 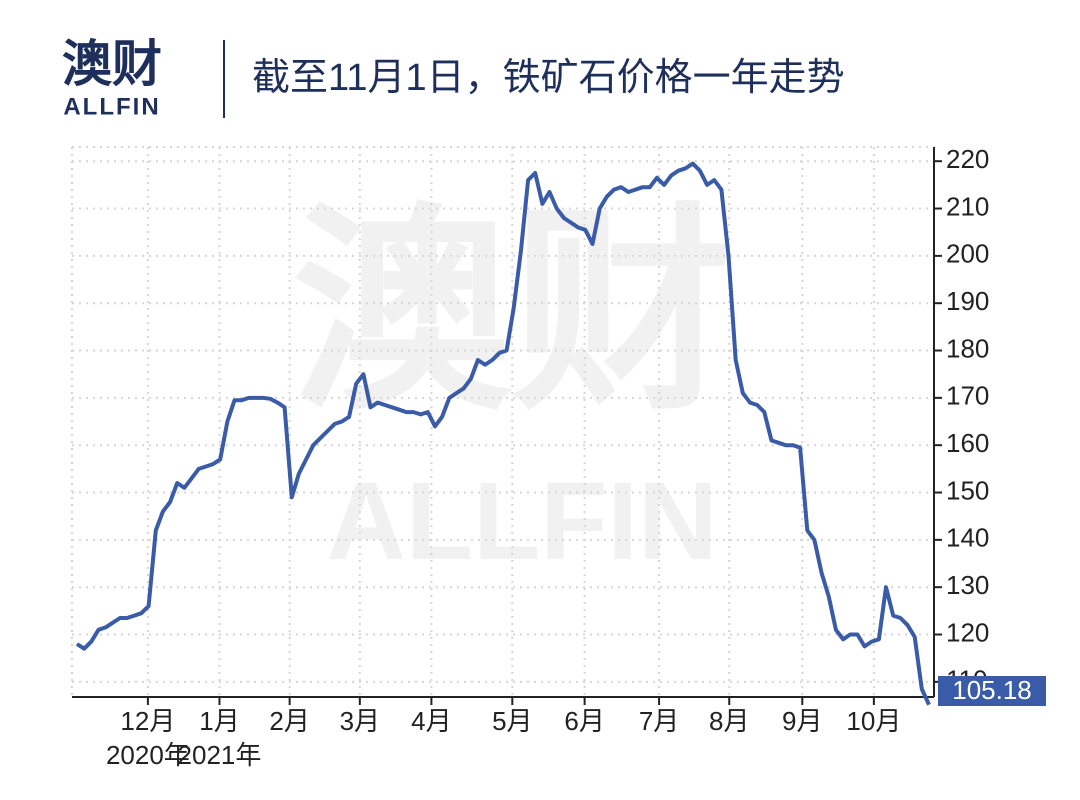 What do you see at coordinates (147, 721) in the screenshot?
I see `x-tick-label: 12月` at bounding box center [147, 721].